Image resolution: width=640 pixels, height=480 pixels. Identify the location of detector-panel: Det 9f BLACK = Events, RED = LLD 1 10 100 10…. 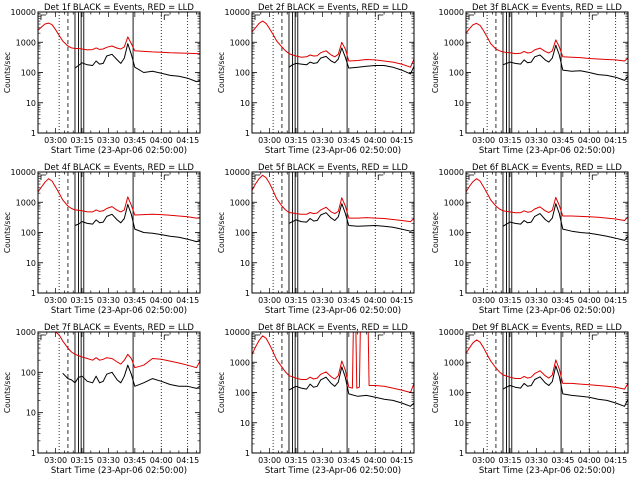
(530, 399).